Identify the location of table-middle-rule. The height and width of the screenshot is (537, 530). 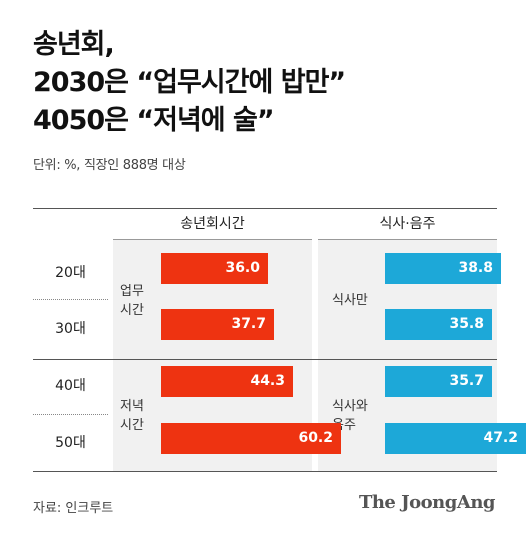
(265, 359).